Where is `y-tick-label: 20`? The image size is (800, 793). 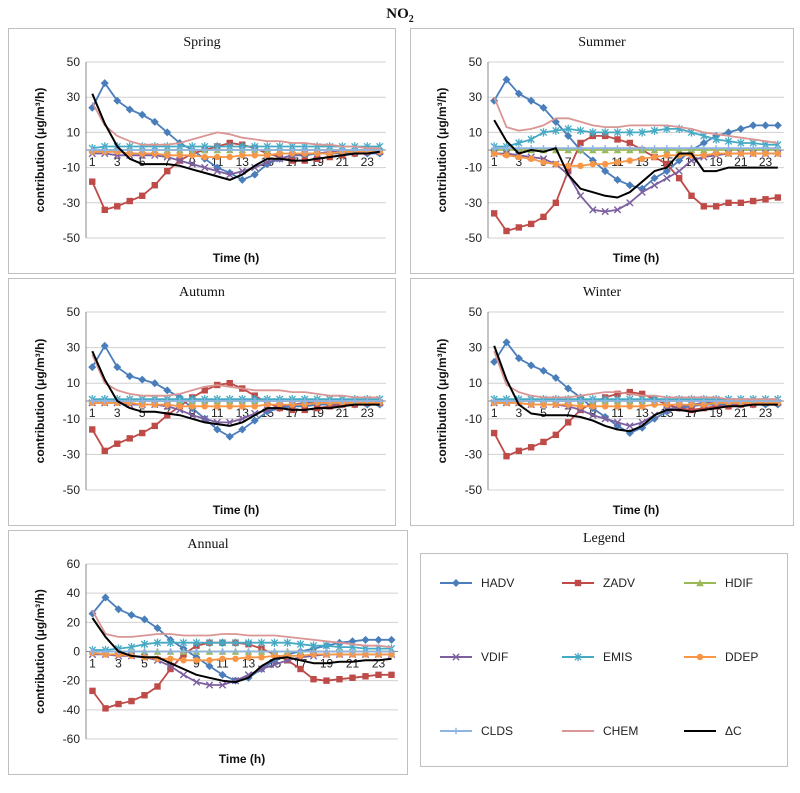
y-tick-label: 20 is located at coordinates (74, 622).